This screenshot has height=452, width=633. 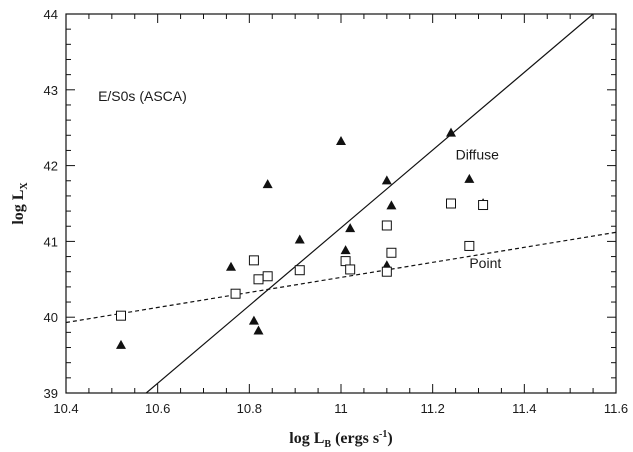 What do you see at coordinates (51, 393) in the screenshot?
I see `y-tick-label: 39` at bounding box center [51, 393].